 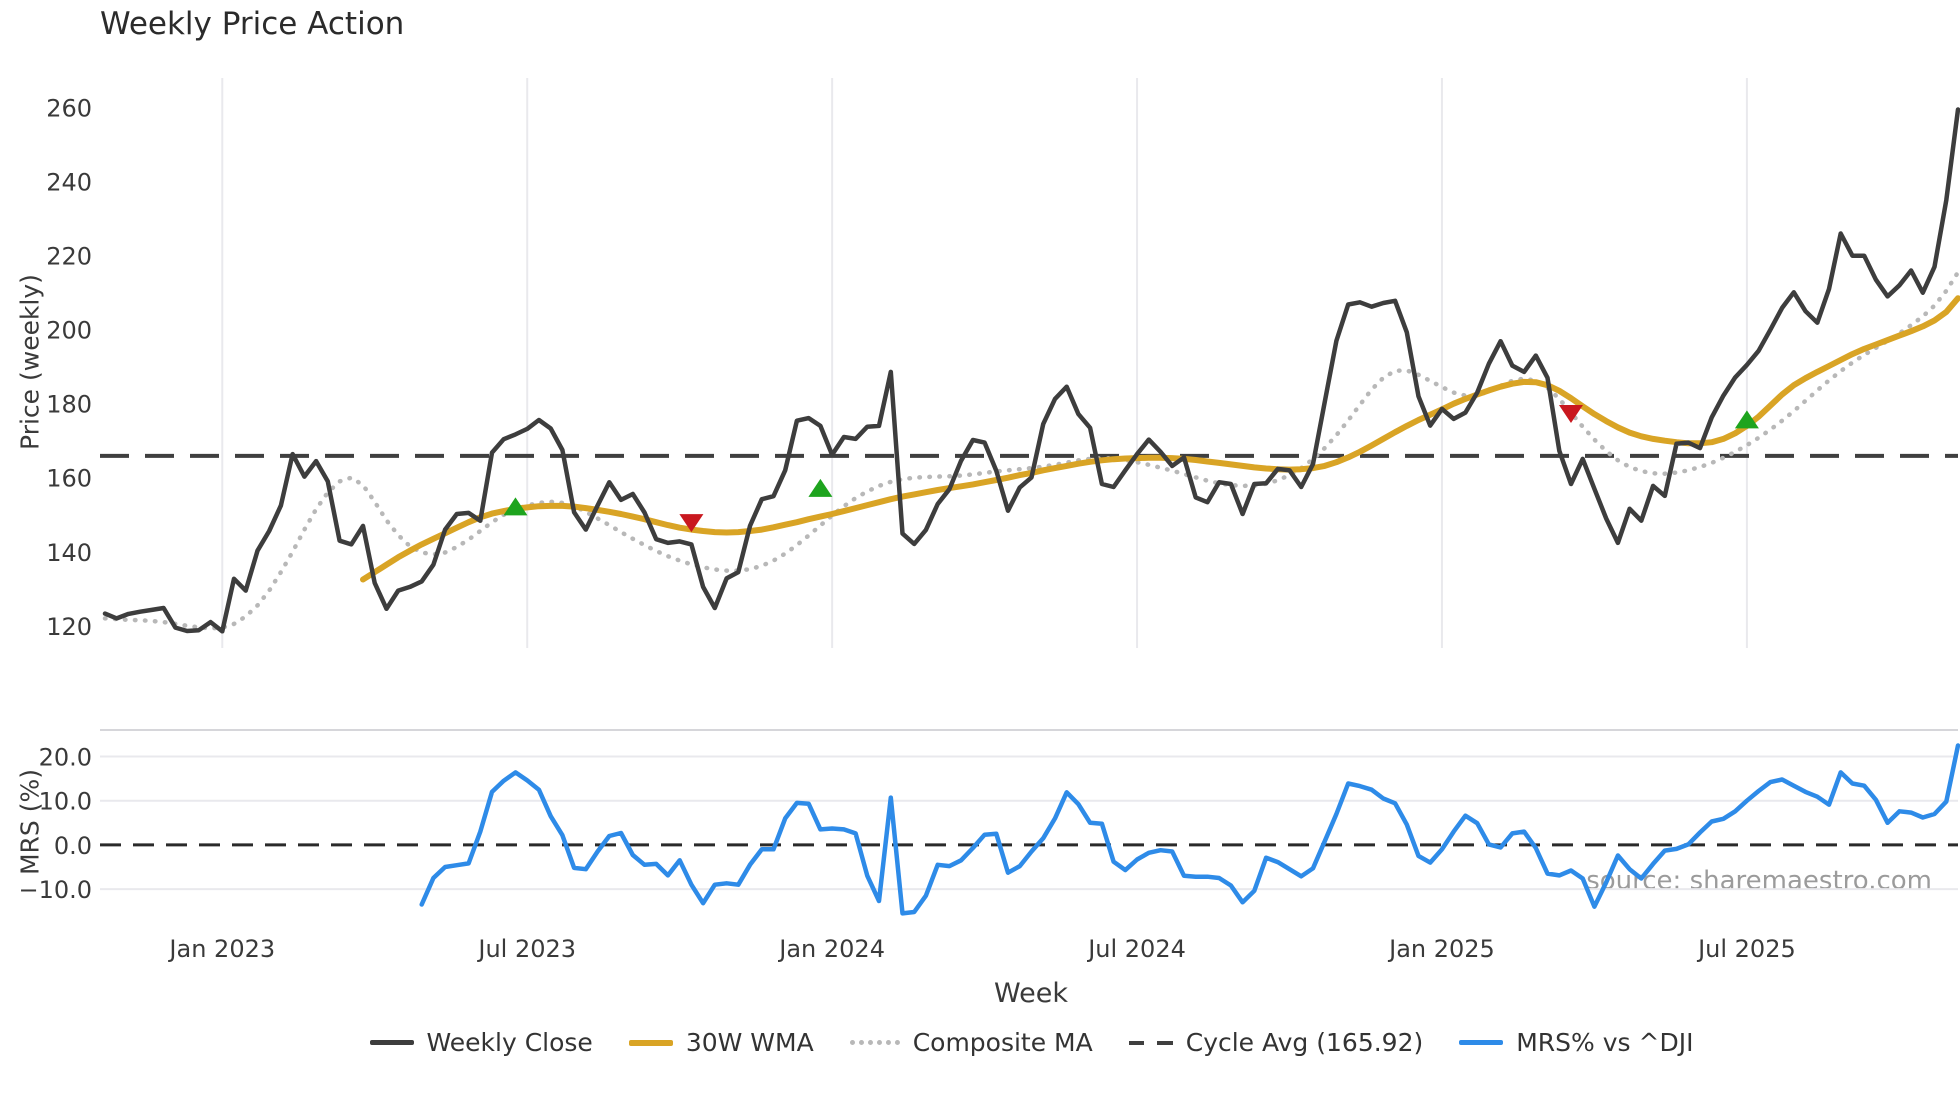 What do you see at coordinates (1304, 1042) in the screenshot?
I see `legend-label: Cycle Avg (165.92)` at bounding box center [1304, 1042].